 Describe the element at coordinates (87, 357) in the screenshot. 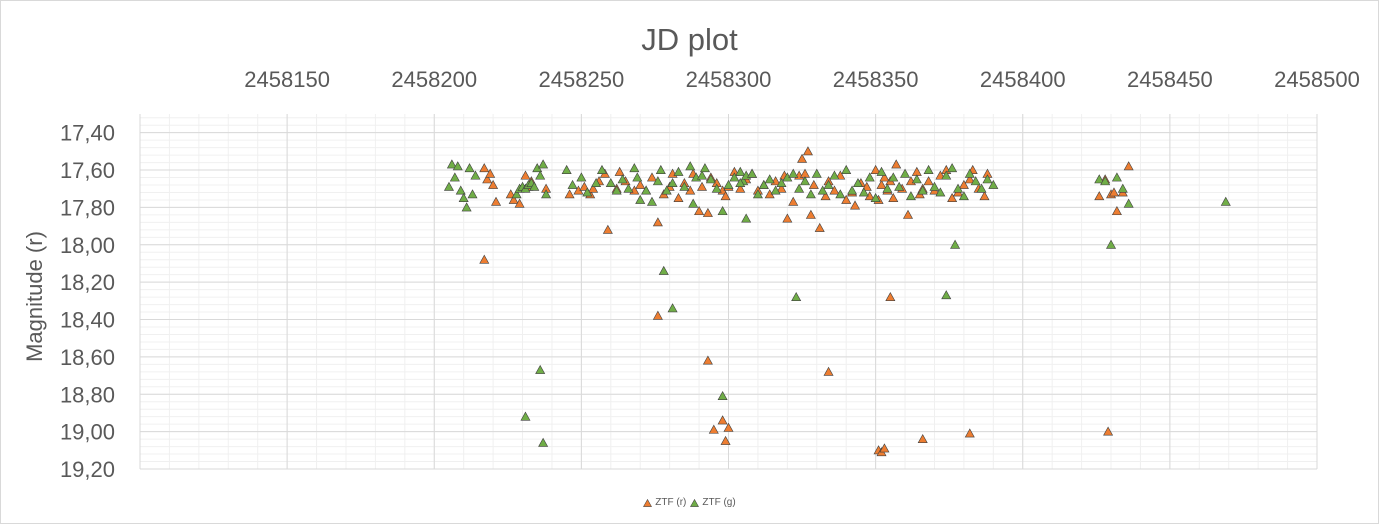

I see `y-tick-label: 18,60` at that location.